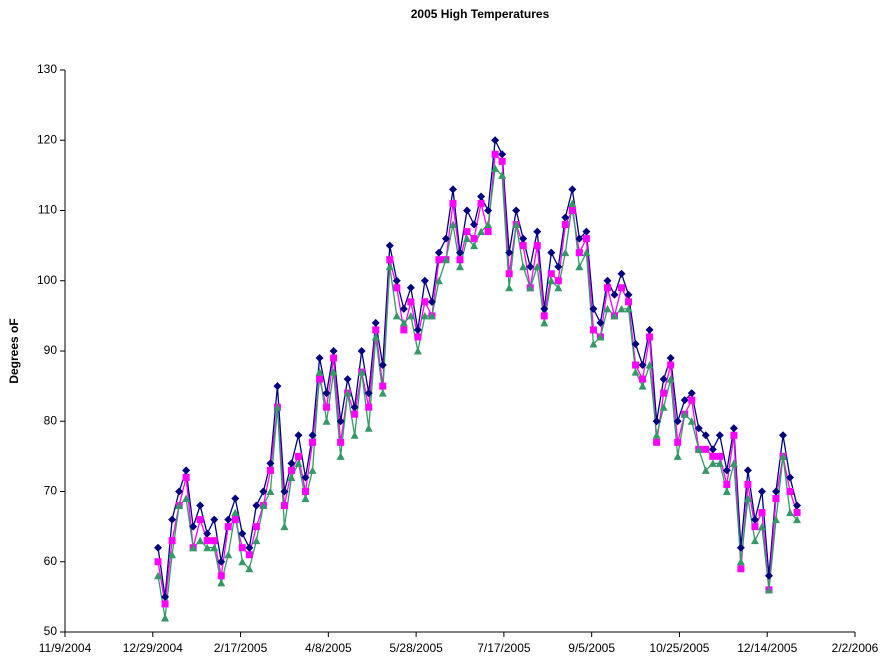 This screenshot has height=668, width=887. What do you see at coordinates (416, 648) in the screenshot?
I see `x-tick-label: 5/28/2005` at bounding box center [416, 648].